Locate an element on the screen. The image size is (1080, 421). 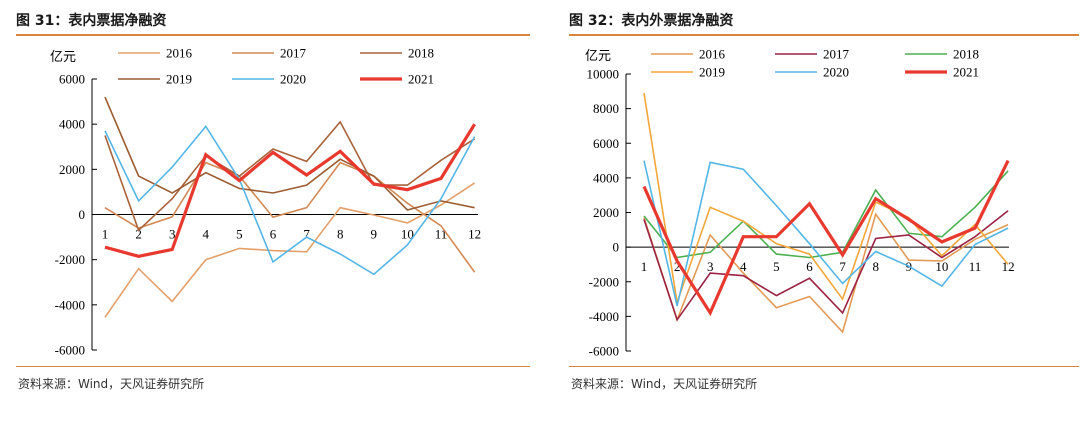
chart-title: 图 32：表内外票据净融资 is located at coordinates (651, 21).